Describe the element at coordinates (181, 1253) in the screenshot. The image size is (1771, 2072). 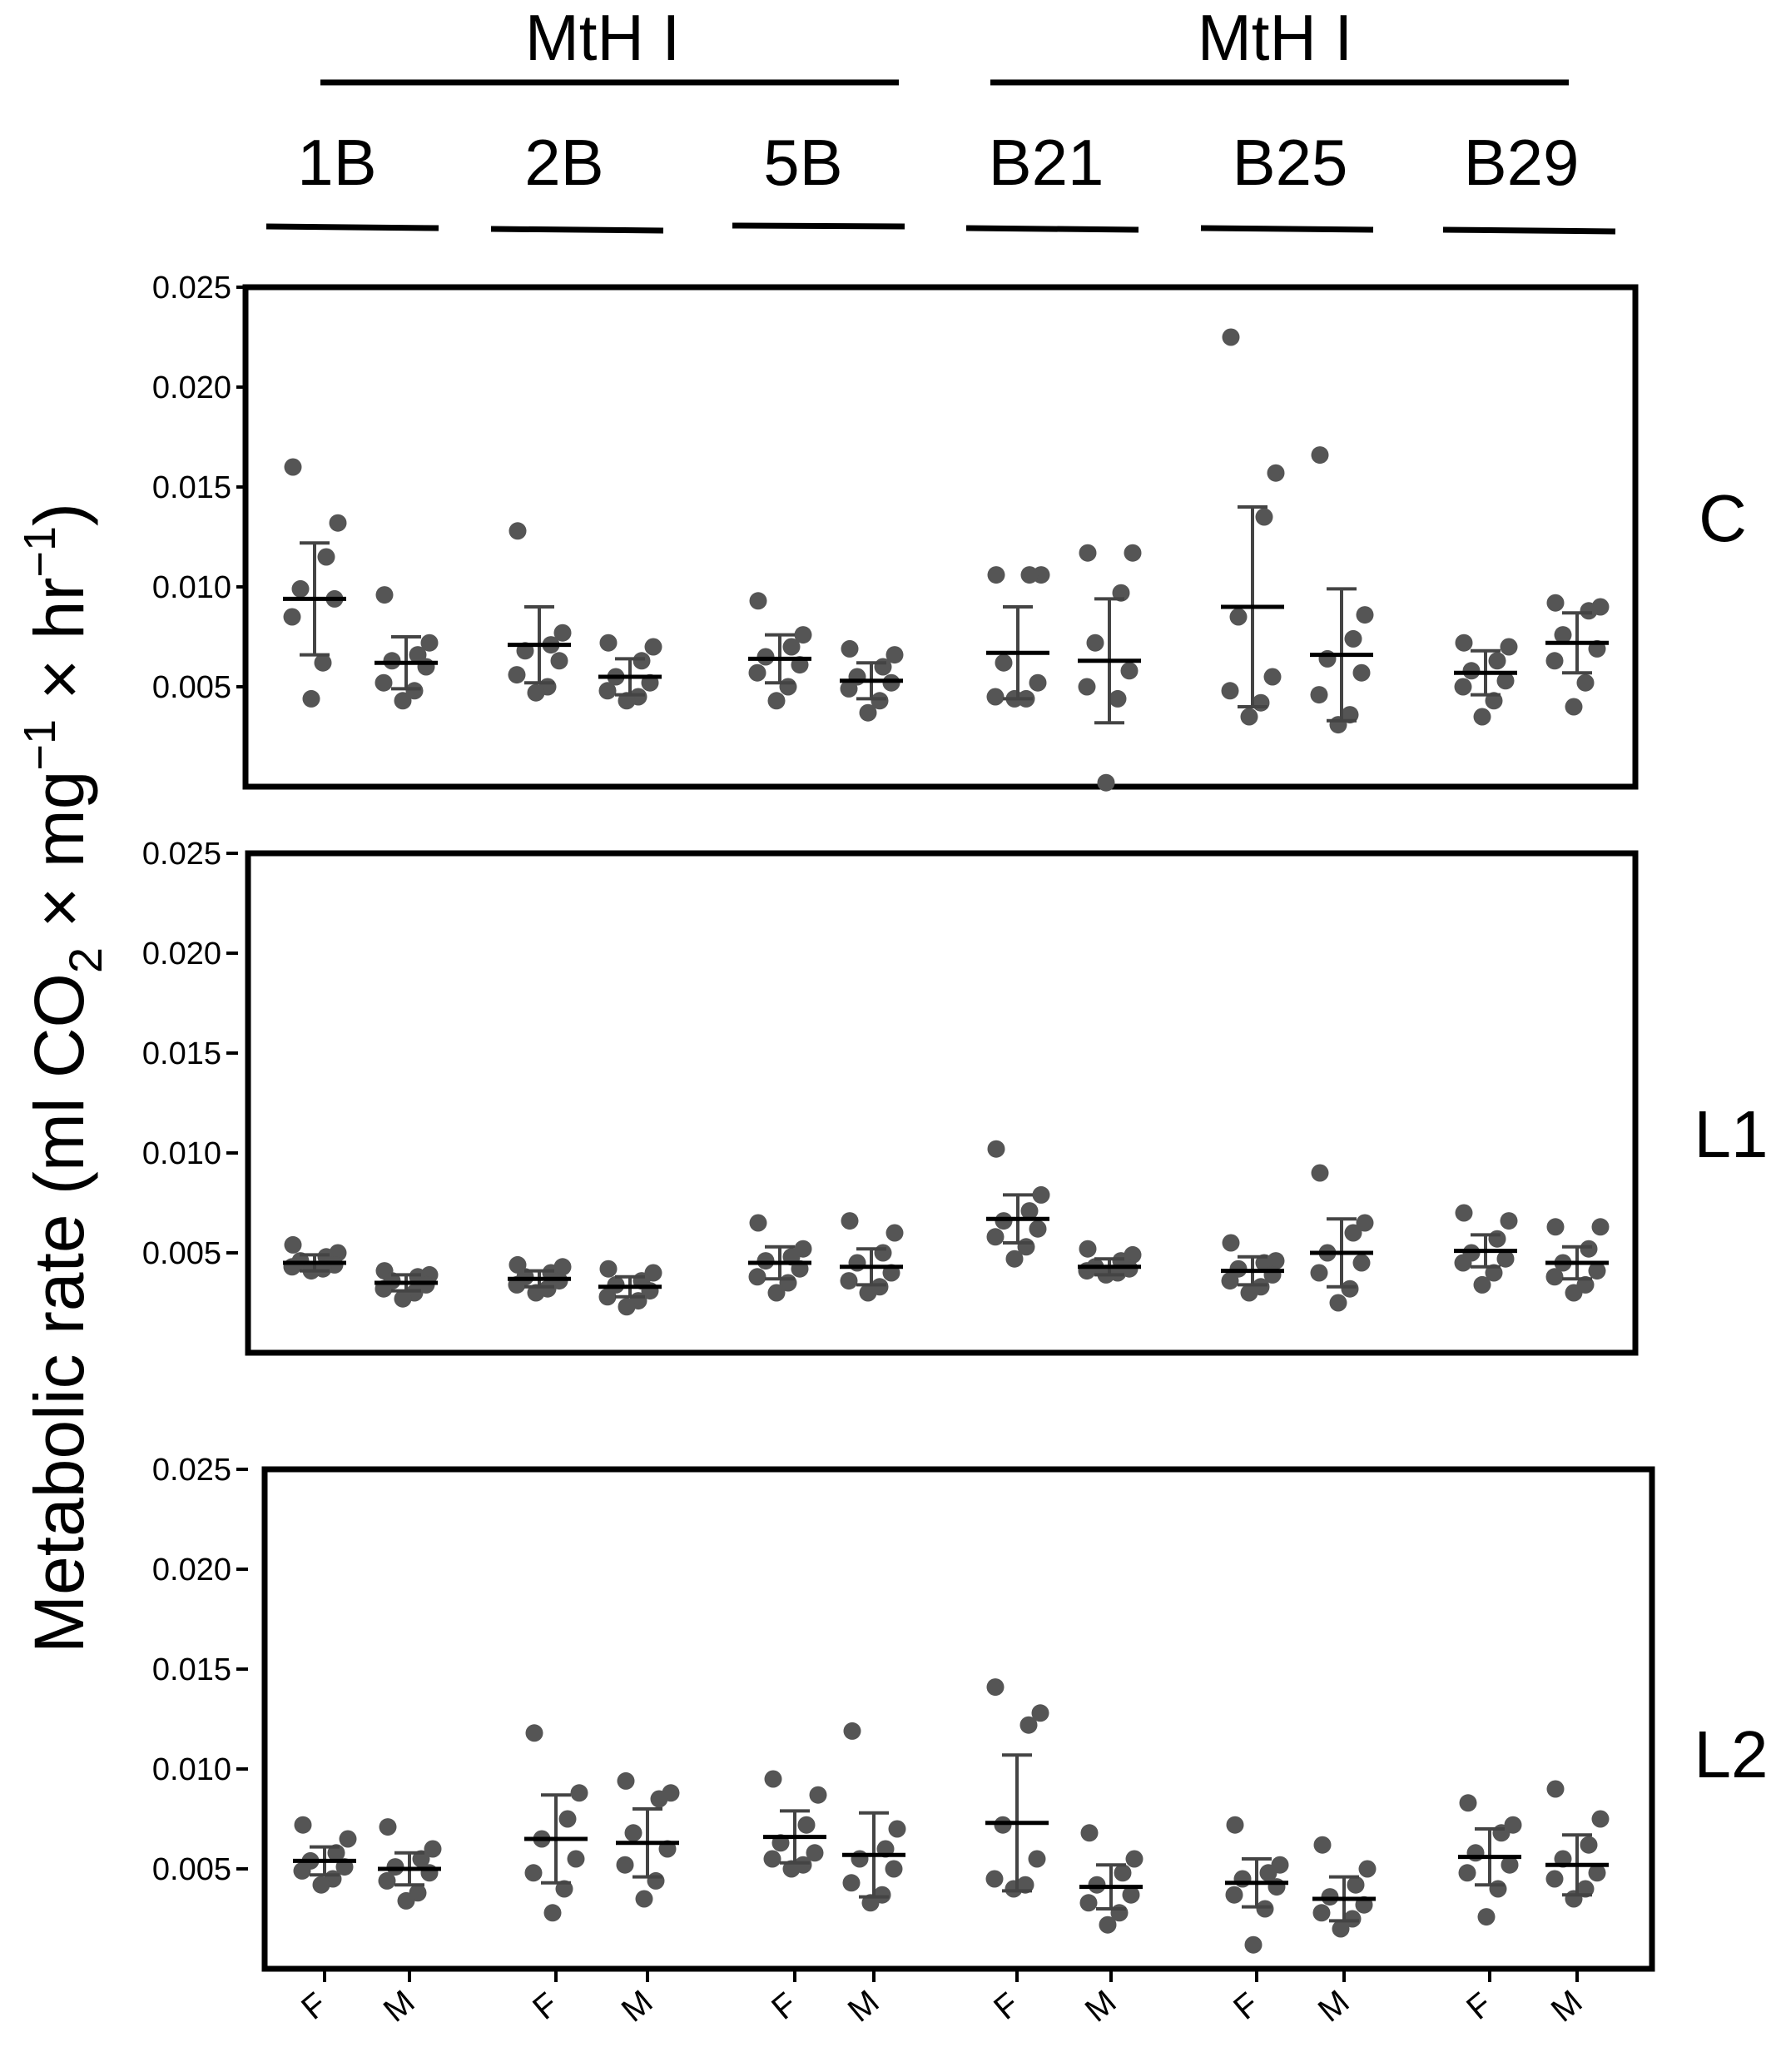
I see `y-tick-label: 0.005` at that location.